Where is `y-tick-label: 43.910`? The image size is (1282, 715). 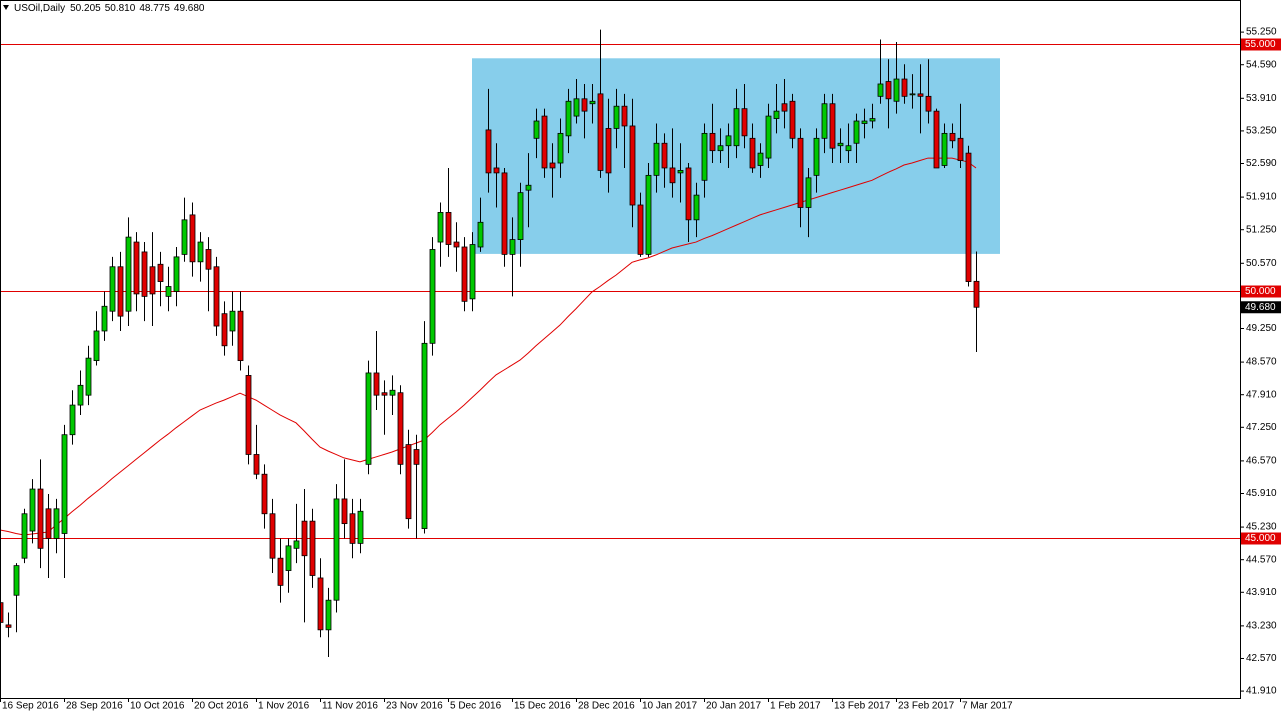
y-tick-label: 43.910 is located at coordinates (1261, 592).